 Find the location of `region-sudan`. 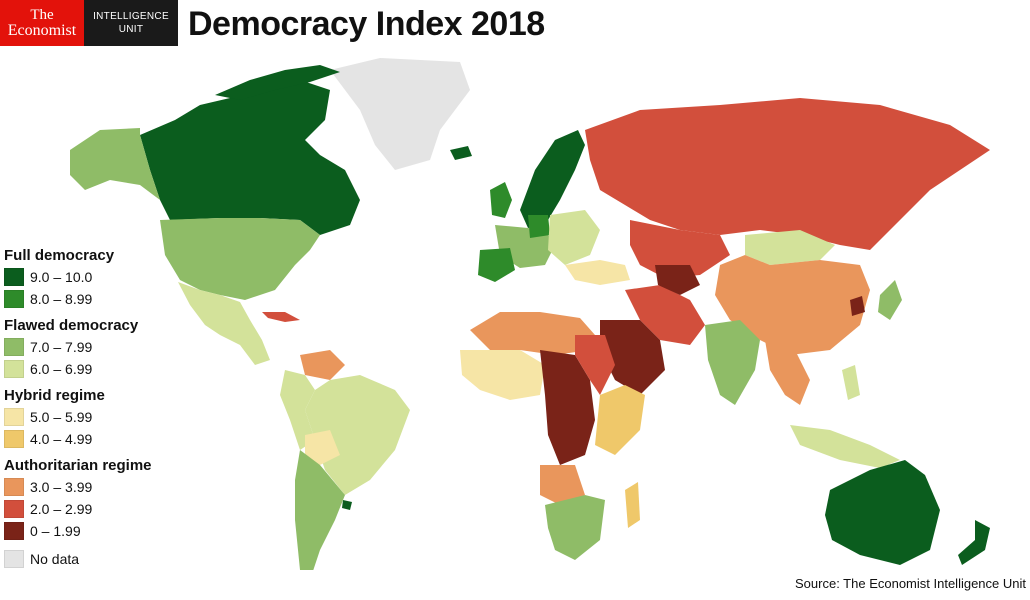

region-sudan is located at coordinates (595, 365).